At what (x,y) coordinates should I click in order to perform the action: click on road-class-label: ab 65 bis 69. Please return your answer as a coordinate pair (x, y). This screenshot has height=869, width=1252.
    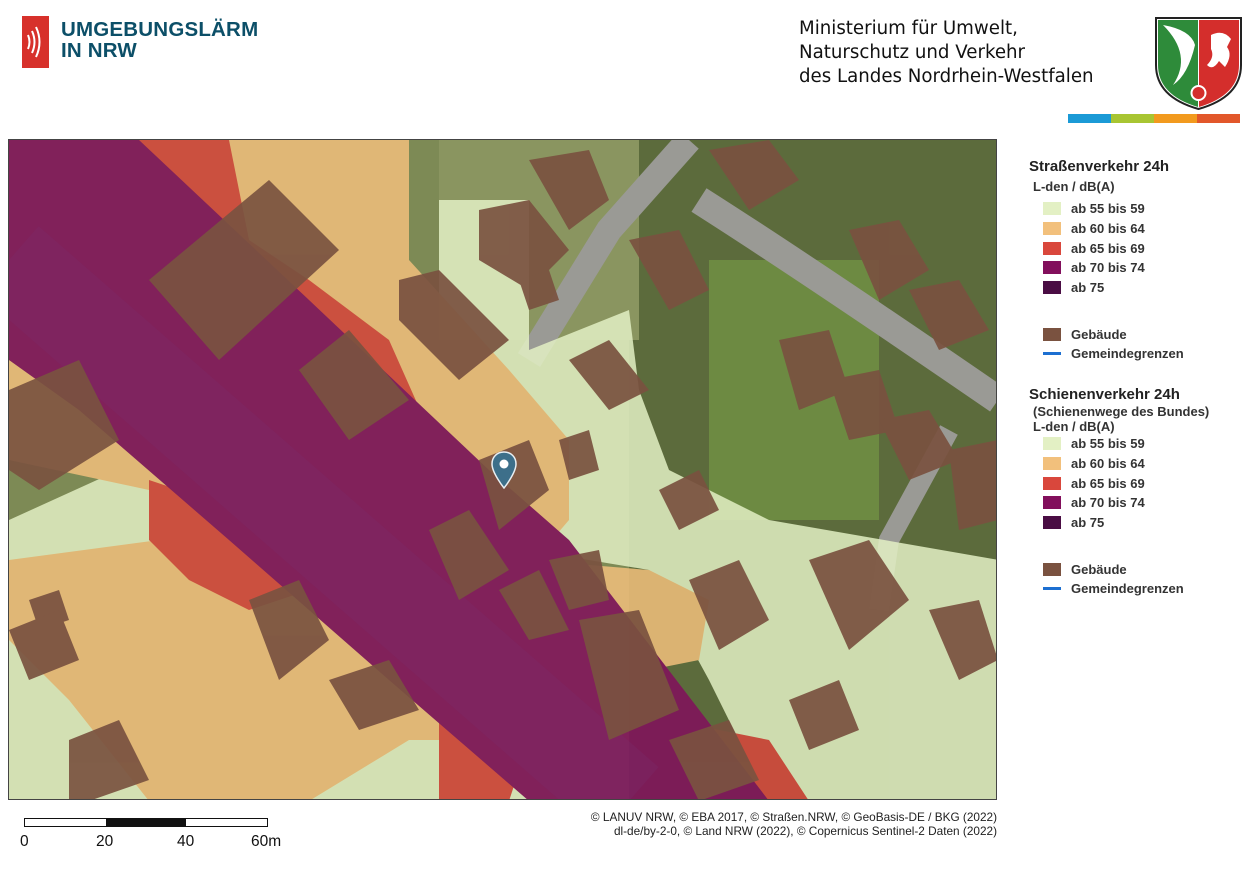
    Looking at the image, I should click on (1108, 248).